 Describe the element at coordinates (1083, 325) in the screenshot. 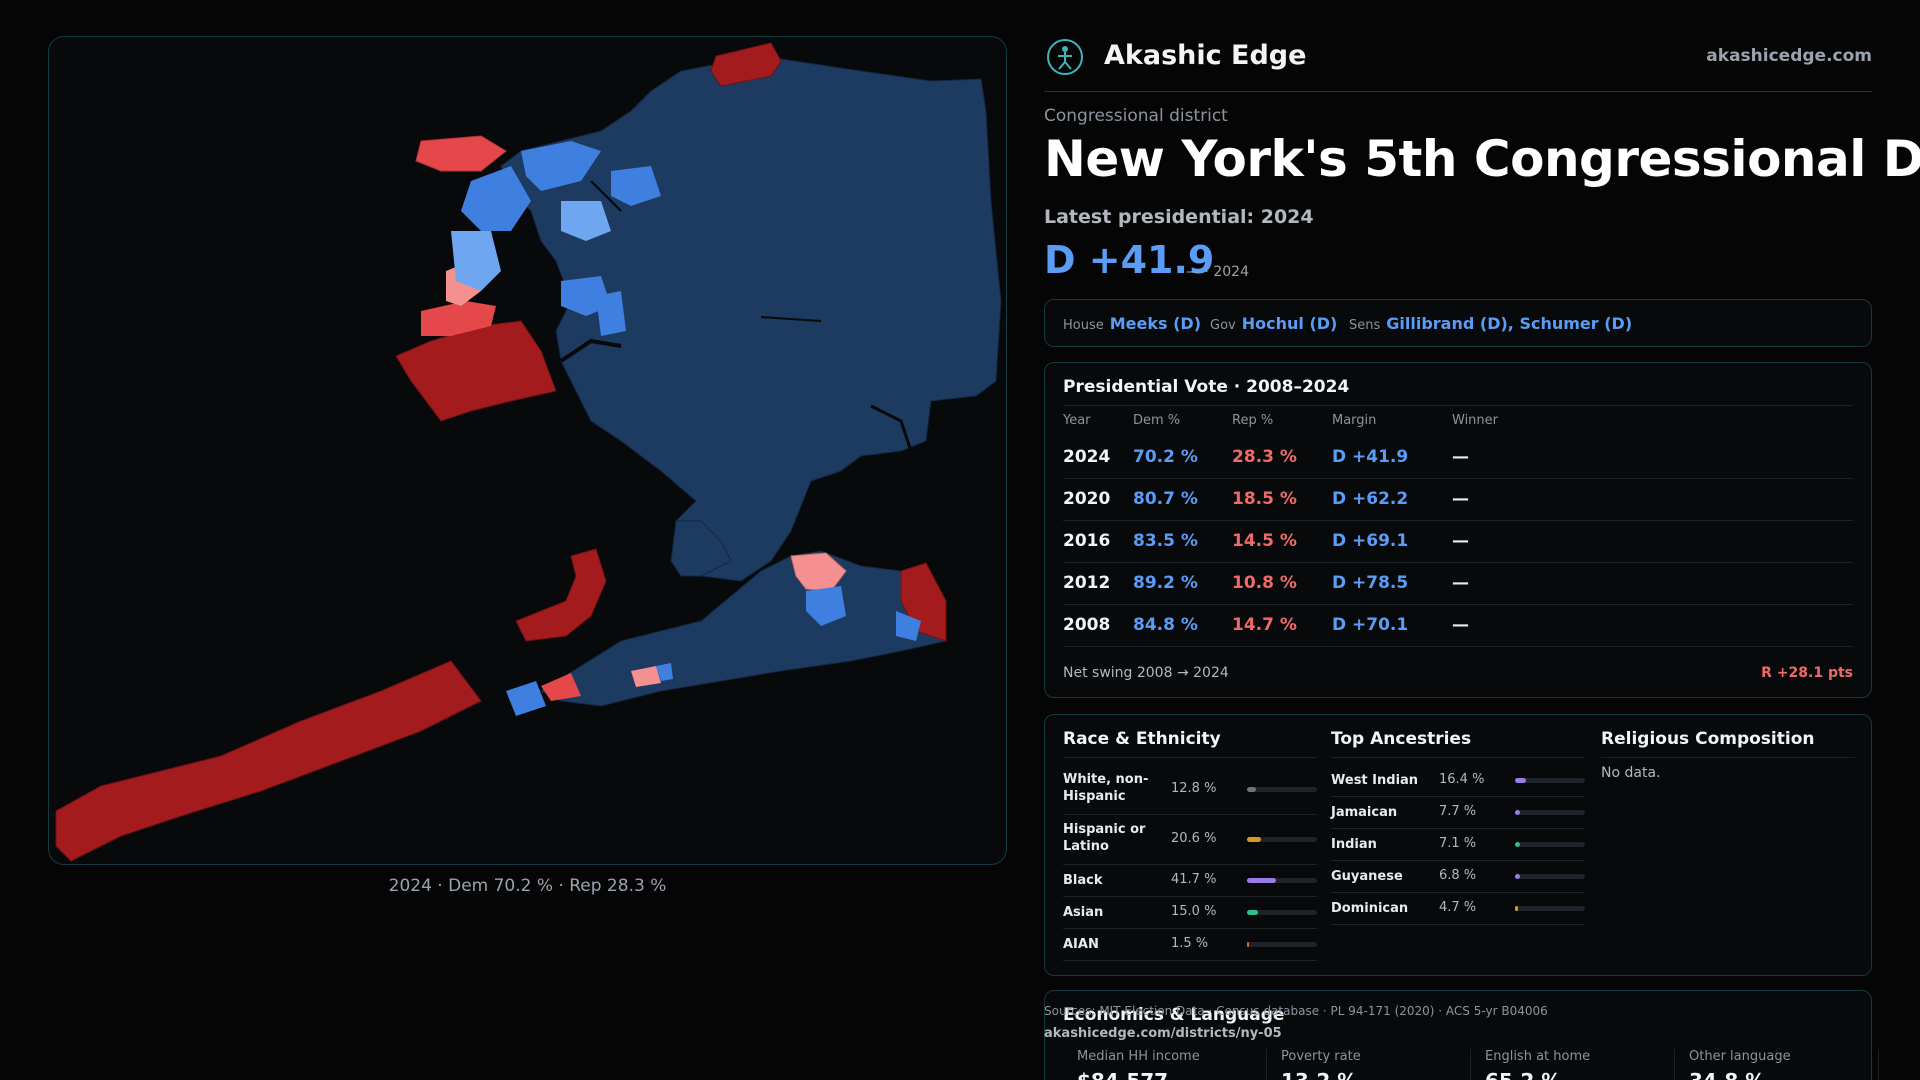

I see `official-label: House` at that location.